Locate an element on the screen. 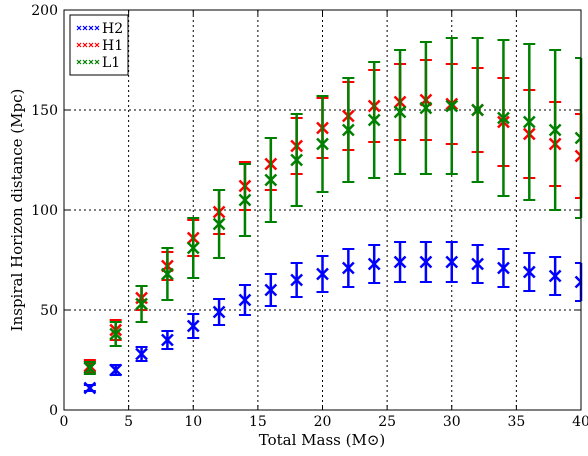 This screenshot has width=588, height=456. legend-label: H1 is located at coordinates (112, 46).